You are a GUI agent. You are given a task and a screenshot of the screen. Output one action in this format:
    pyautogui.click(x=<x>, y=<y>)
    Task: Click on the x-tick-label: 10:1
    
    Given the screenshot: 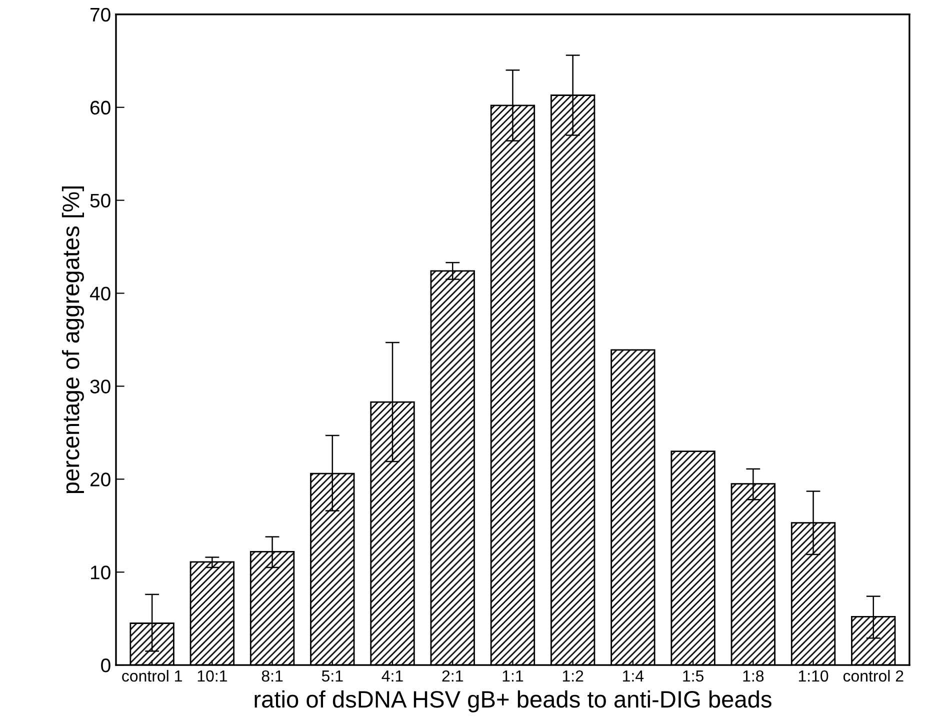 What is the action you would take?
    pyautogui.click(x=212, y=676)
    